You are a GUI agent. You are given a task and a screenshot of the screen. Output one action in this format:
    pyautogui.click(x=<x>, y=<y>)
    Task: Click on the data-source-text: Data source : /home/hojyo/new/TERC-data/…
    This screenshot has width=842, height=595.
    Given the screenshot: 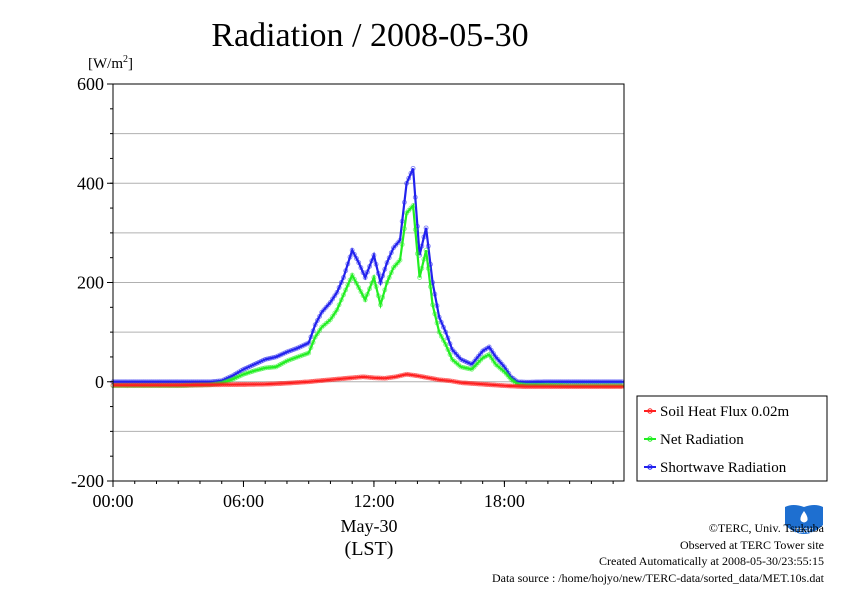 What is the action you would take?
    pyautogui.click(x=657, y=577)
    